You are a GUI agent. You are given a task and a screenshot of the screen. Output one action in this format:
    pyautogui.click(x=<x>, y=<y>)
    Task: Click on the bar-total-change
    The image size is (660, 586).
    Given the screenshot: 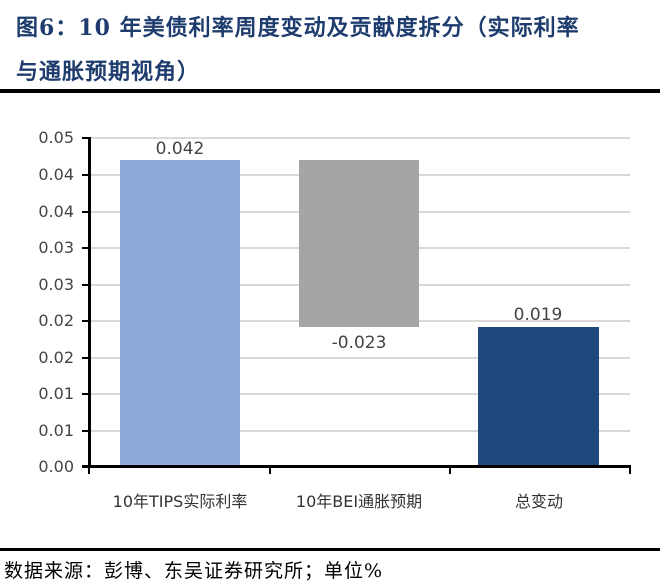 What is the action you would take?
    pyautogui.click(x=538, y=396)
    